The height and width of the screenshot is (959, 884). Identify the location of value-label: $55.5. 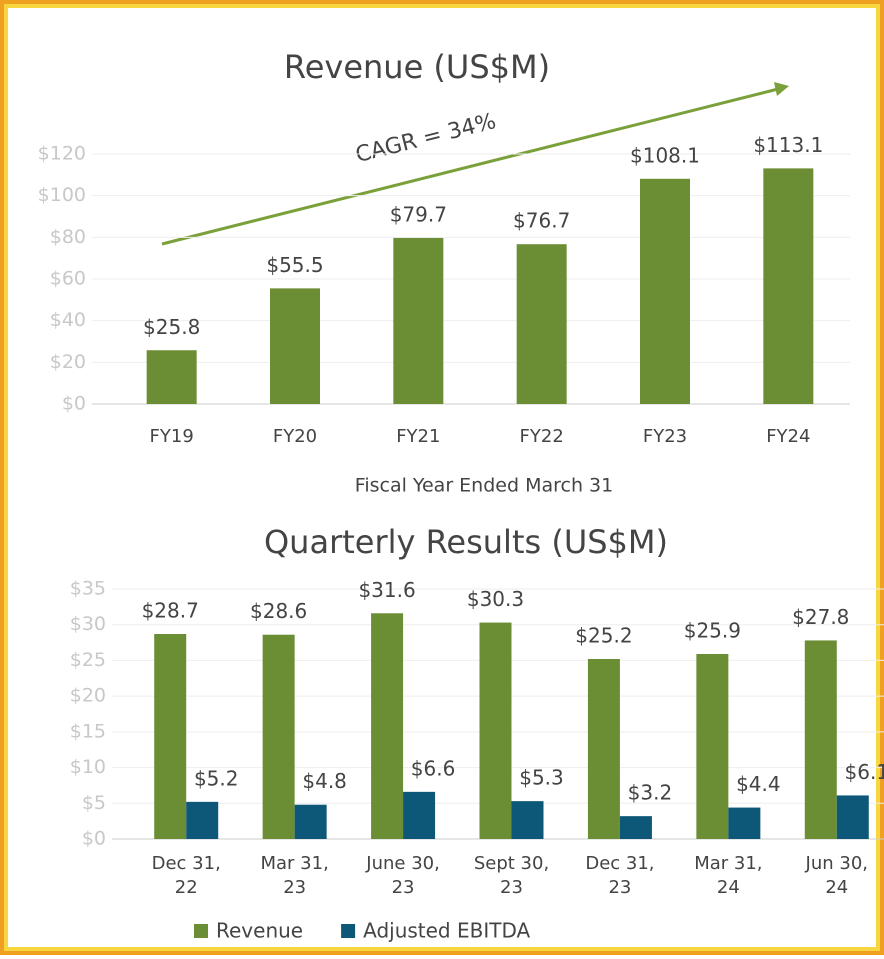
(294, 265).